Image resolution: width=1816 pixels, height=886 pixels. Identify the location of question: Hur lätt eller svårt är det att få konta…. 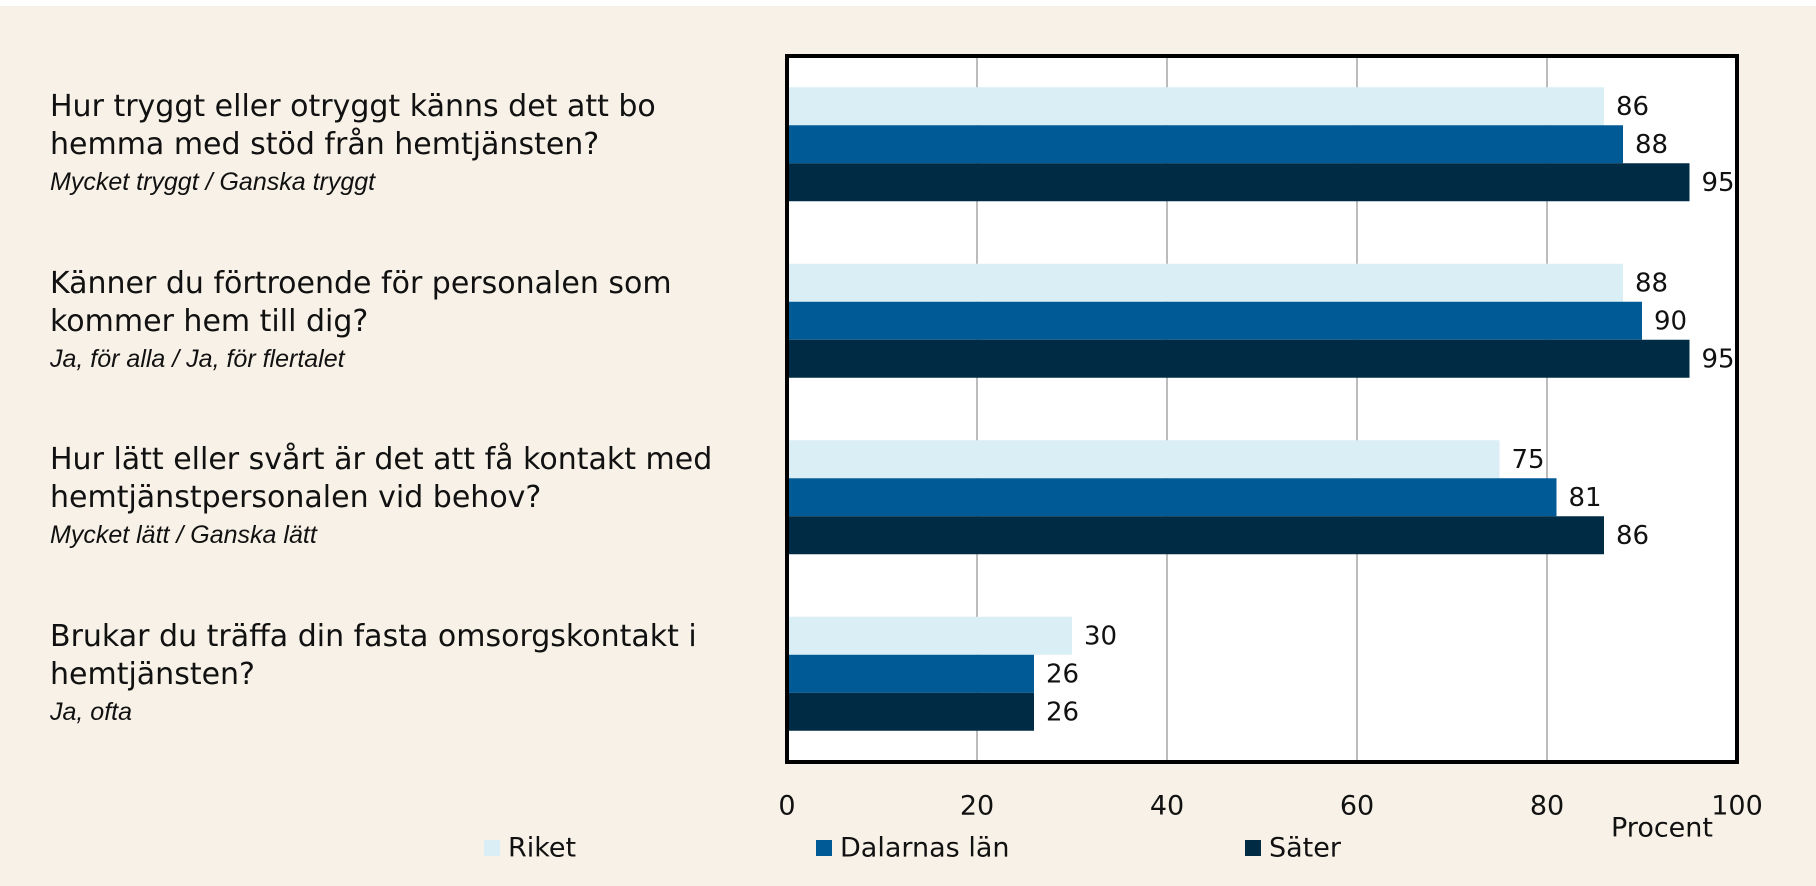
(381, 479).